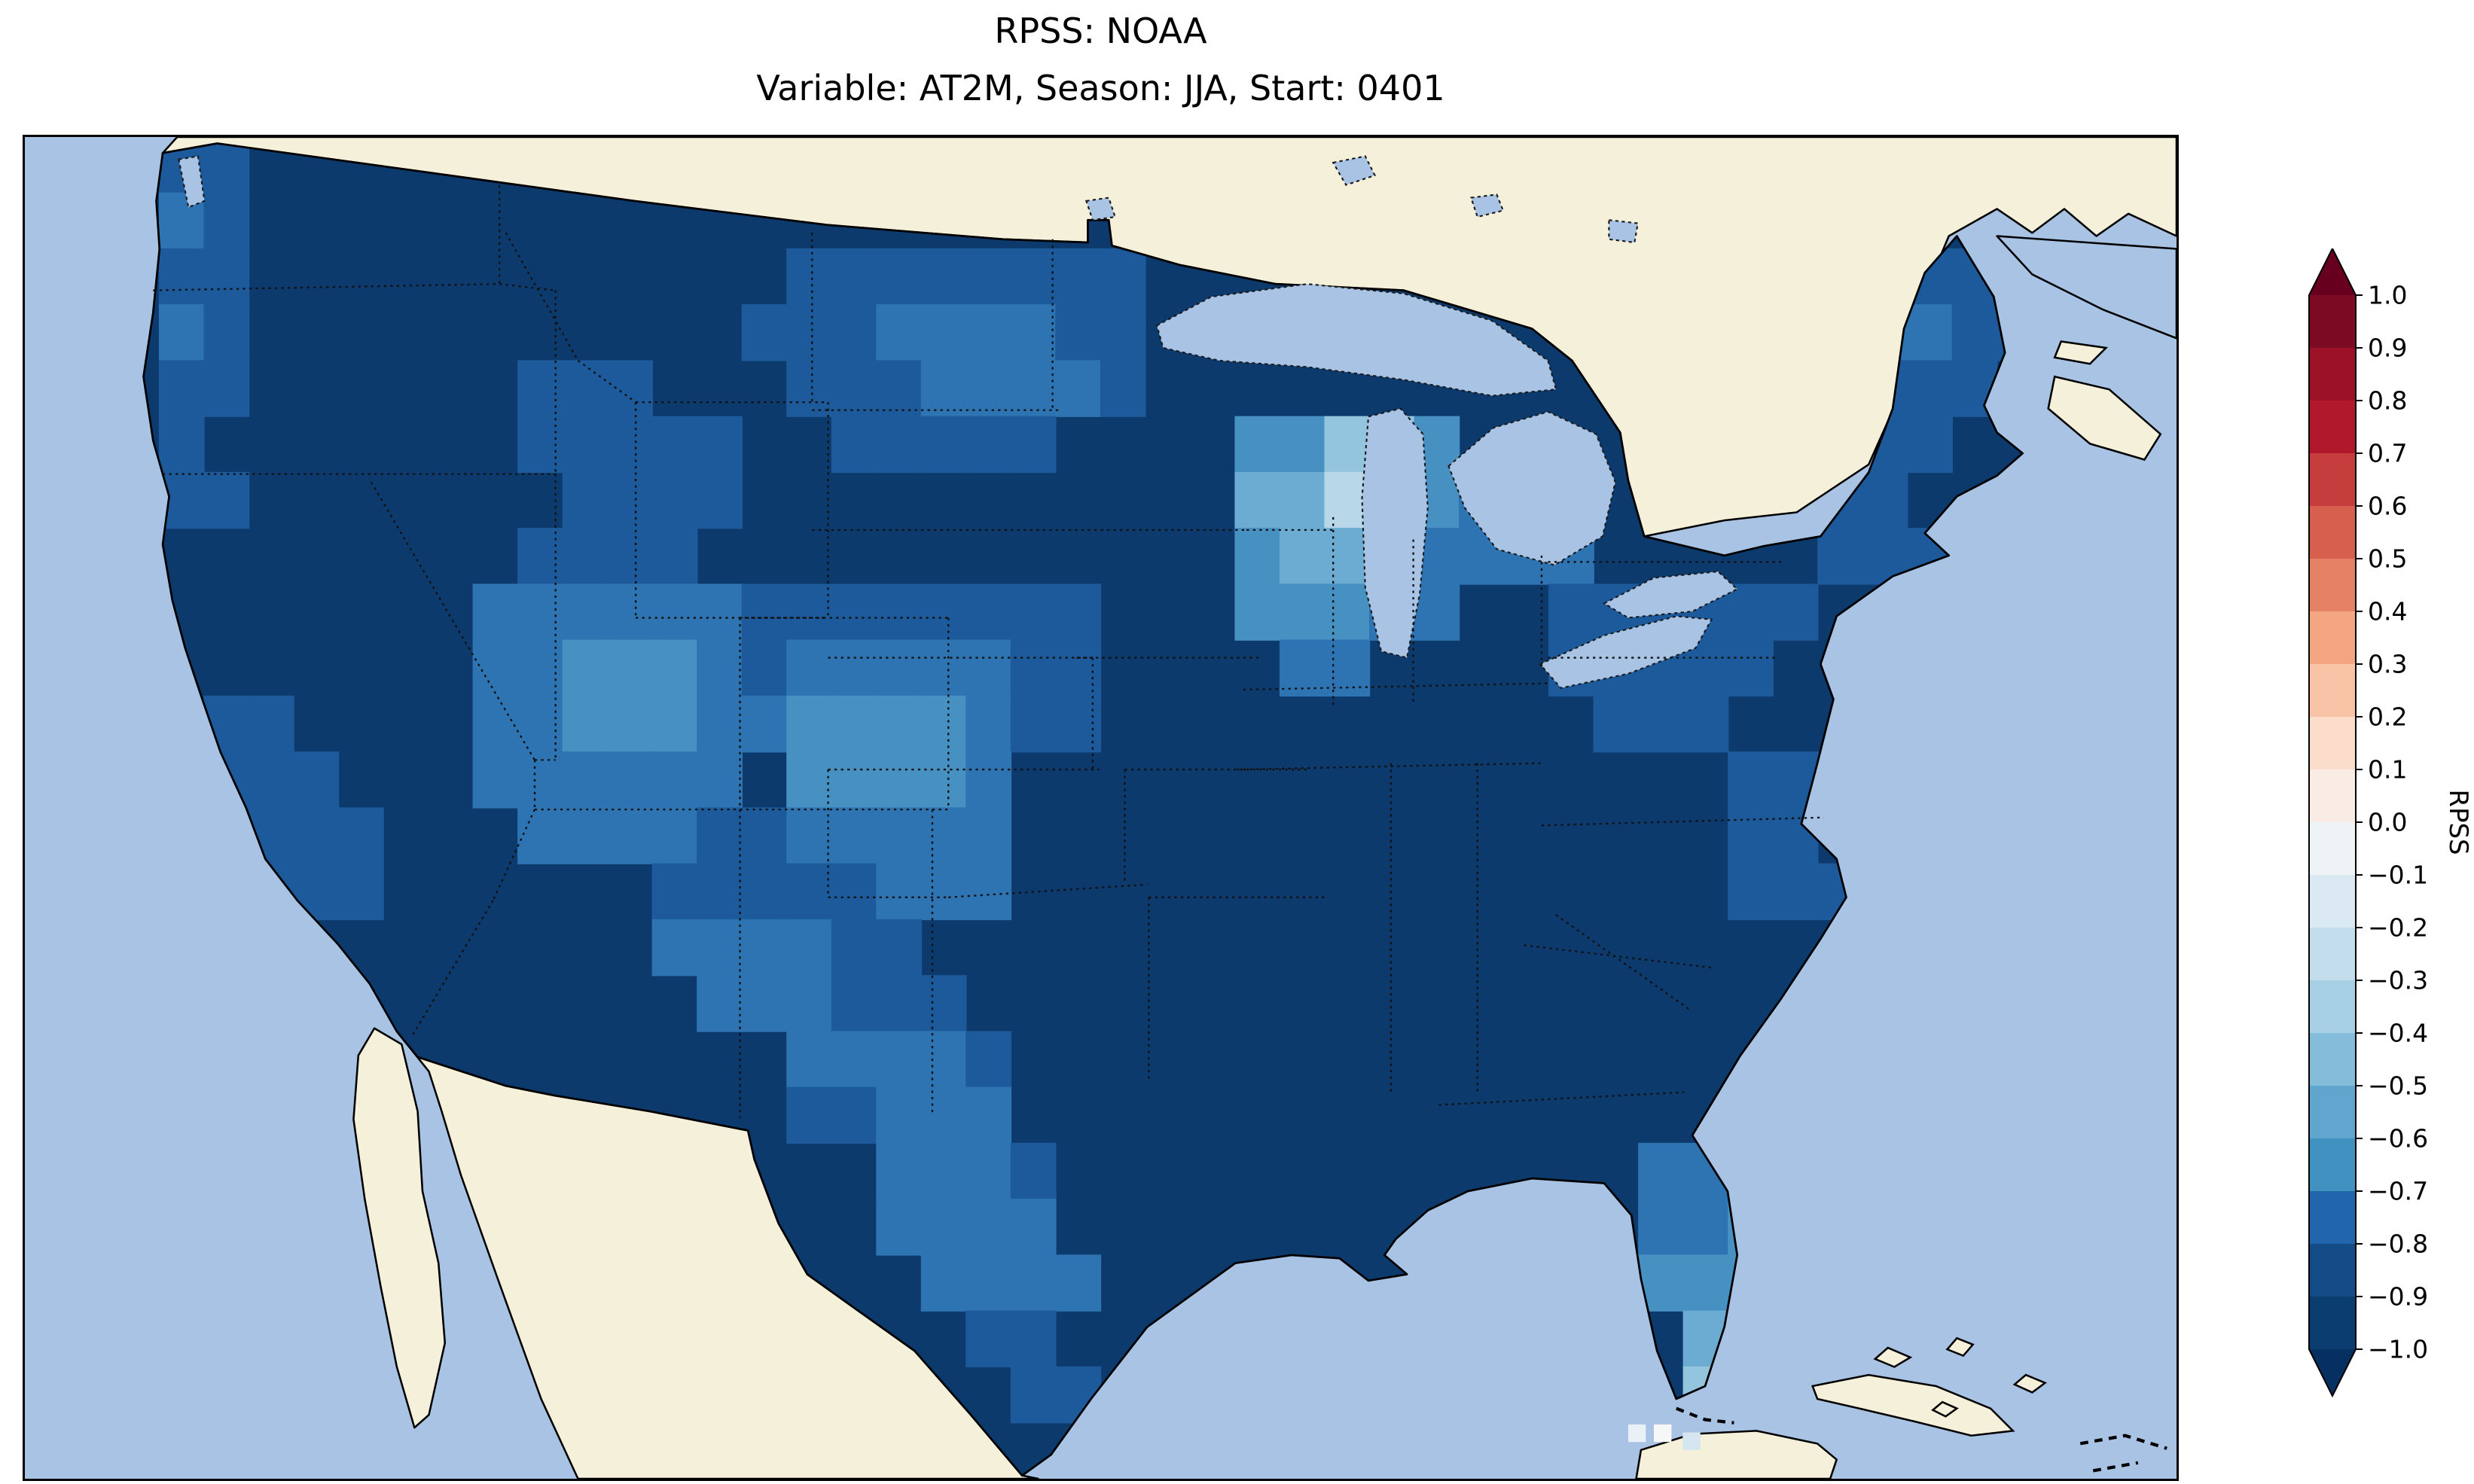 This screenshot has height=1484, width=2474. What do you see at coordinates (2387, 770) in the screenshot?
I see `svg-text: 0.1` at bounding box center [2387, 770].